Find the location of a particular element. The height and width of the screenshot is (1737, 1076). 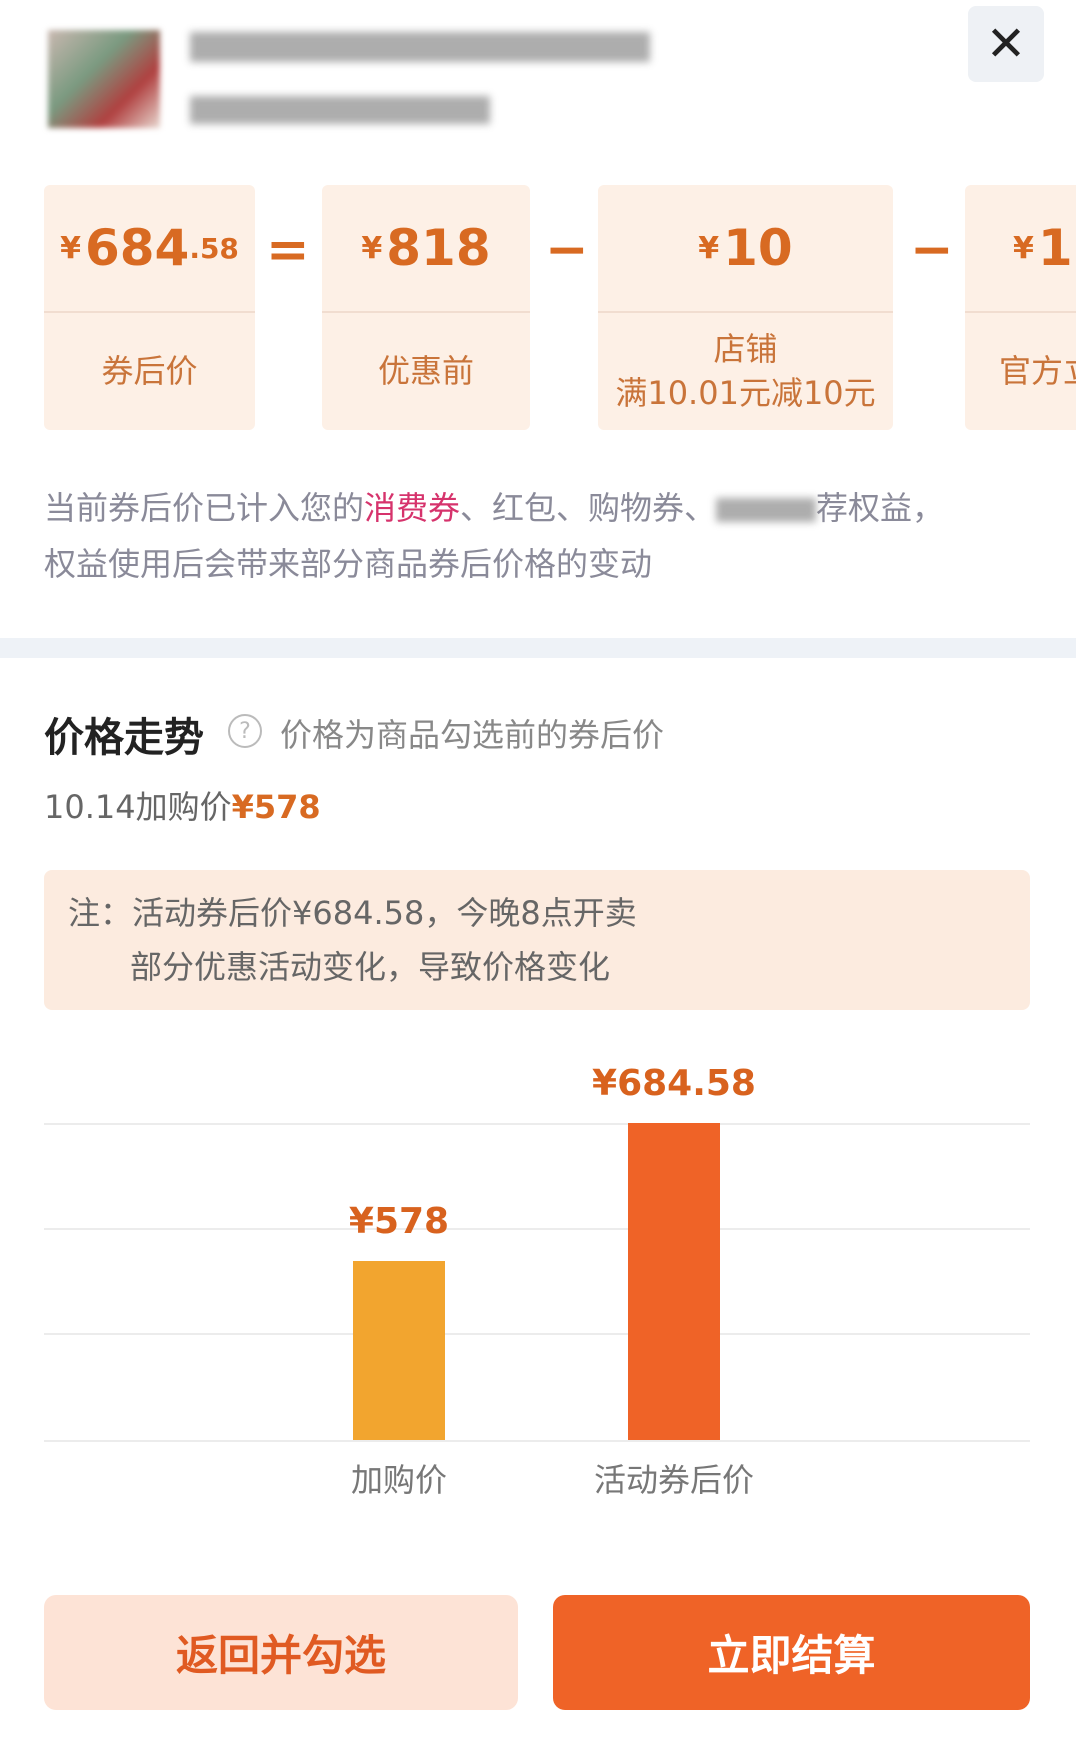

price-value: 10 is located at coordinates (758, 248).